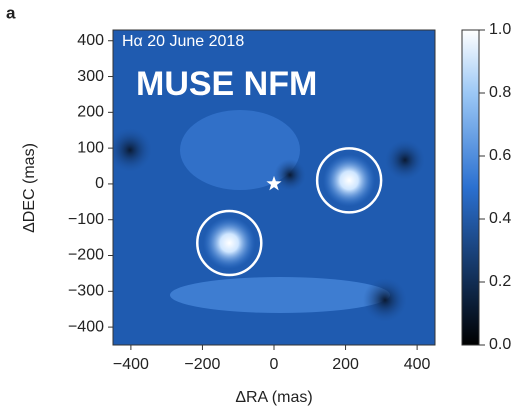 Image resolution: width=520 pixels, height=419 pixels. Describe the element at coordinates (500, 344) in the screenshot. I see `colorbar-tick-label: 0.0` at that location.